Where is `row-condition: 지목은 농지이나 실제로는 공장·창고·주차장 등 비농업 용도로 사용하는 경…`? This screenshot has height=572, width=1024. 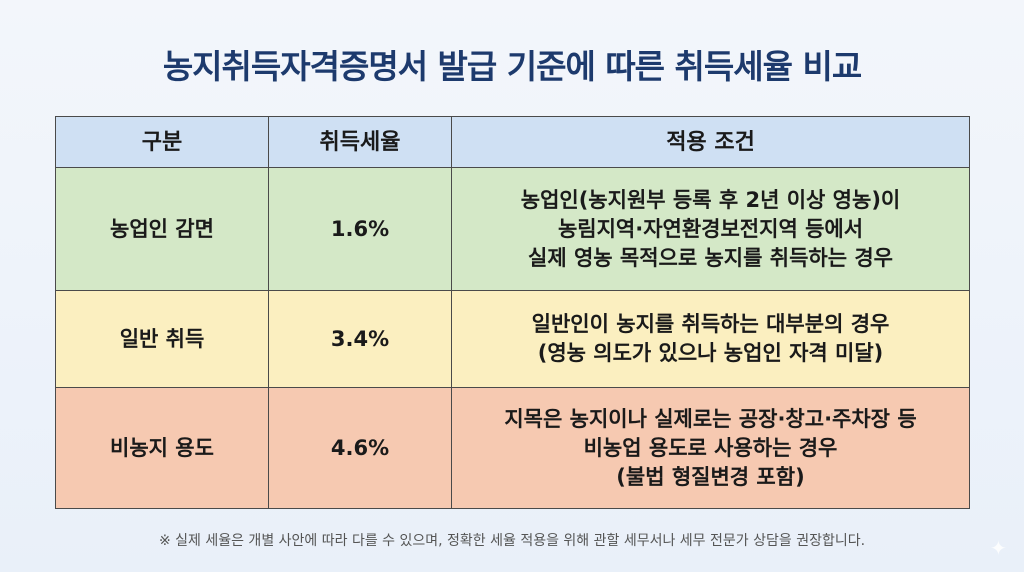
row-condition: 지목은 농지이나 실제로는 공장·창고·주차장 등 비농업 용도로 사용하는 경… is located at coordinates (710, 448).